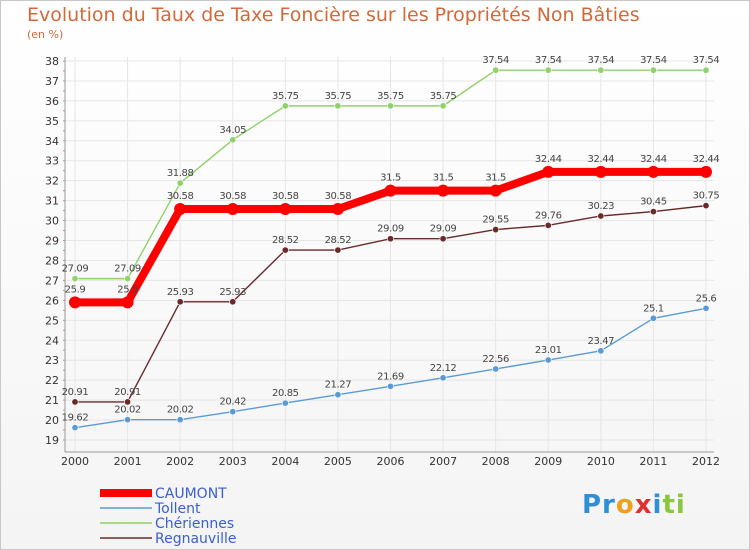  I want to click on data-label-regnauville: 30.23, so click(601, 206).